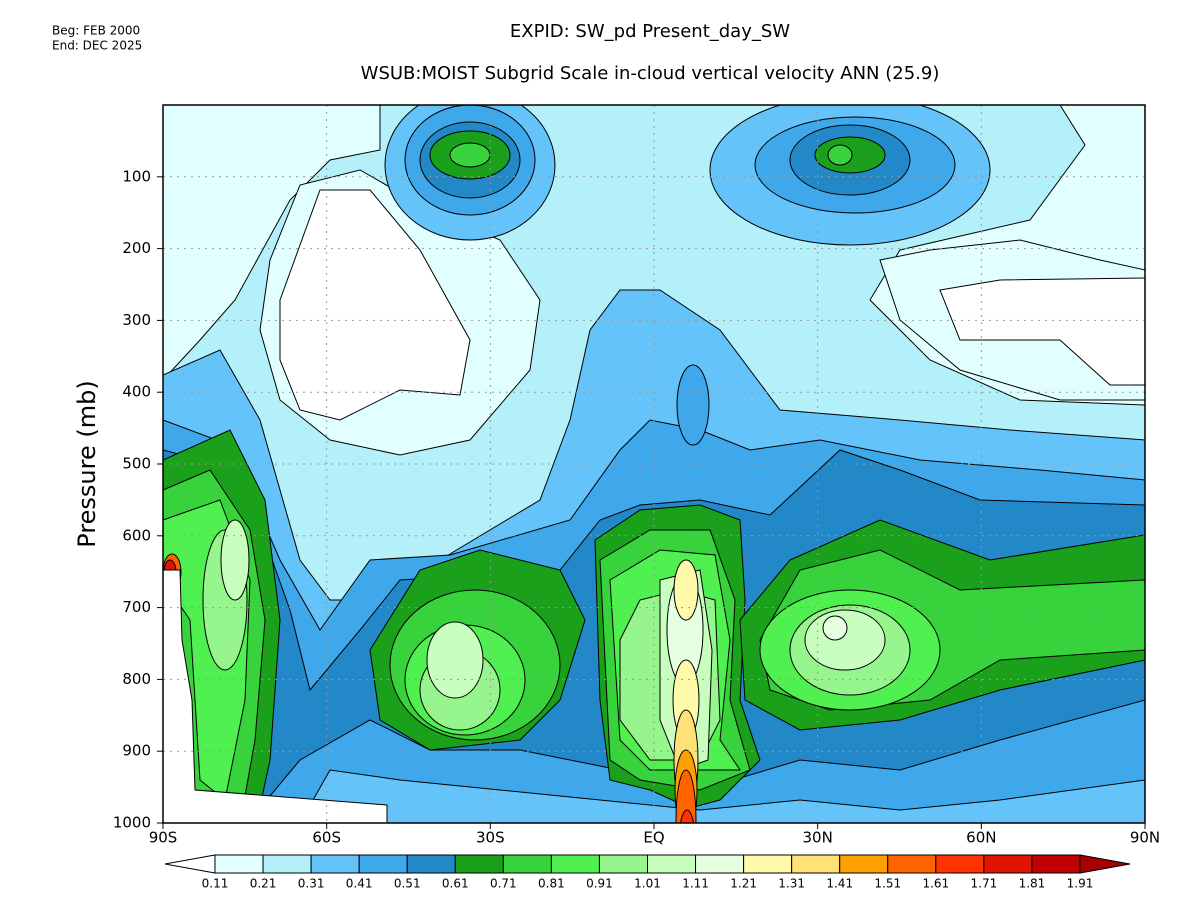  I want to click on colorbar-label: 0.51, so click(407, 884).